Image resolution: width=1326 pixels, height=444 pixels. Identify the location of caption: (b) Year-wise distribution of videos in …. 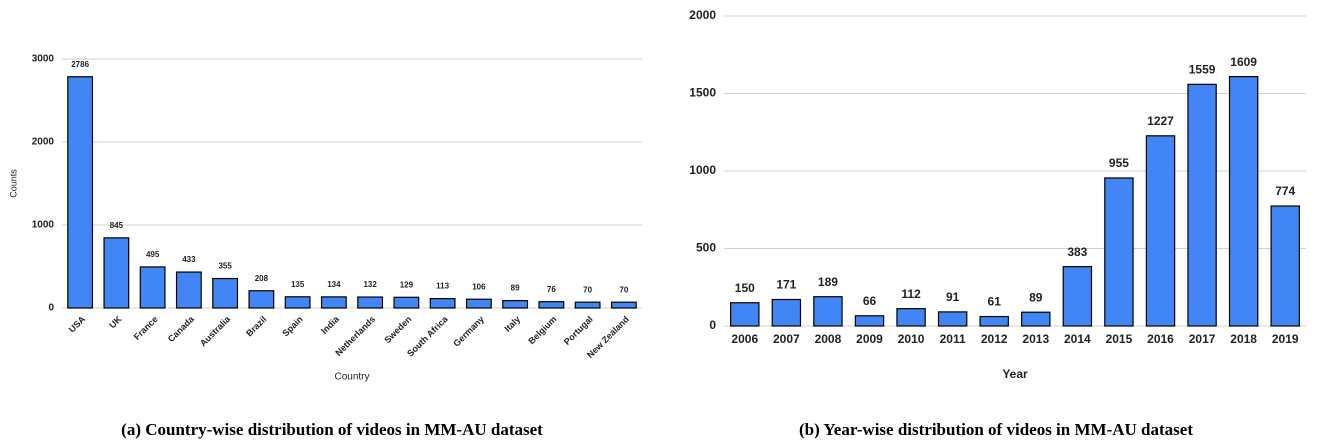
(996, 429).